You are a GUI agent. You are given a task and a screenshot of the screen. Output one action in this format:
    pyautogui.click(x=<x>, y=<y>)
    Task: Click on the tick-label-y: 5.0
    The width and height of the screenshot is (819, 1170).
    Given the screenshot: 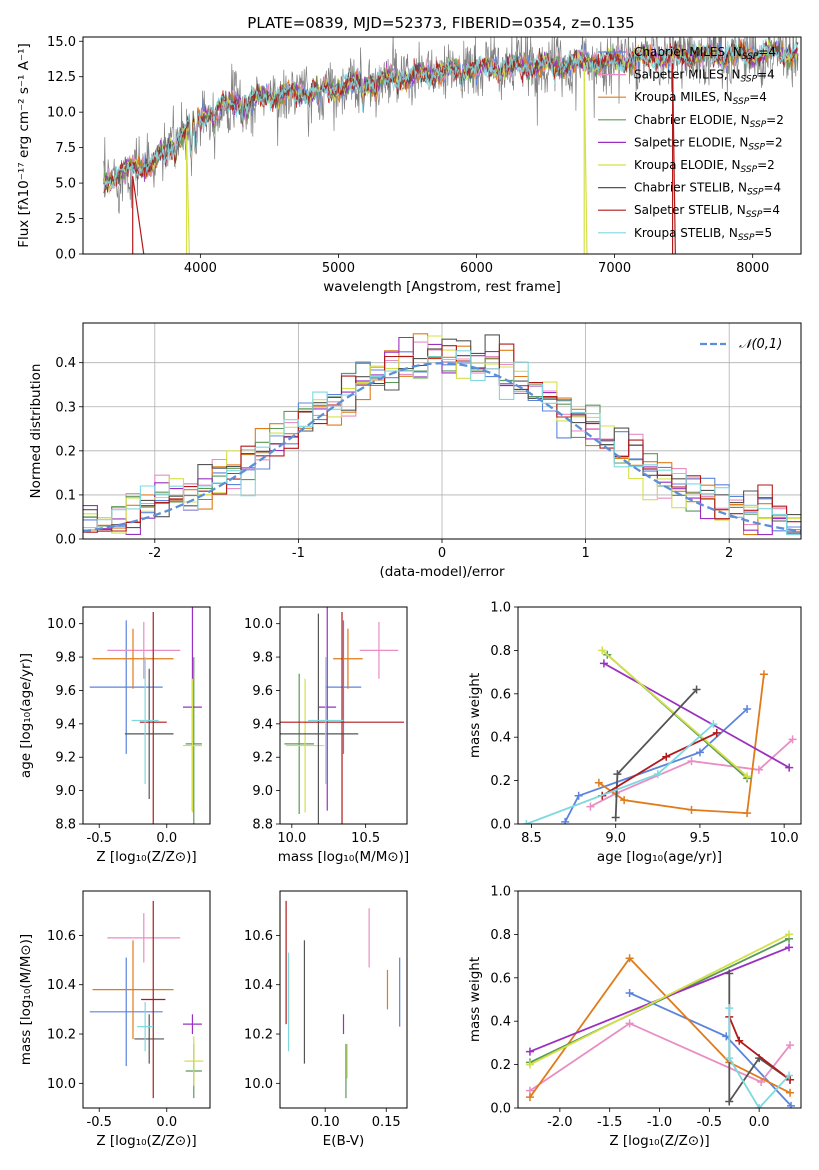 What is the action you would take?
    pyautogui.click(x=65, y=184)
    